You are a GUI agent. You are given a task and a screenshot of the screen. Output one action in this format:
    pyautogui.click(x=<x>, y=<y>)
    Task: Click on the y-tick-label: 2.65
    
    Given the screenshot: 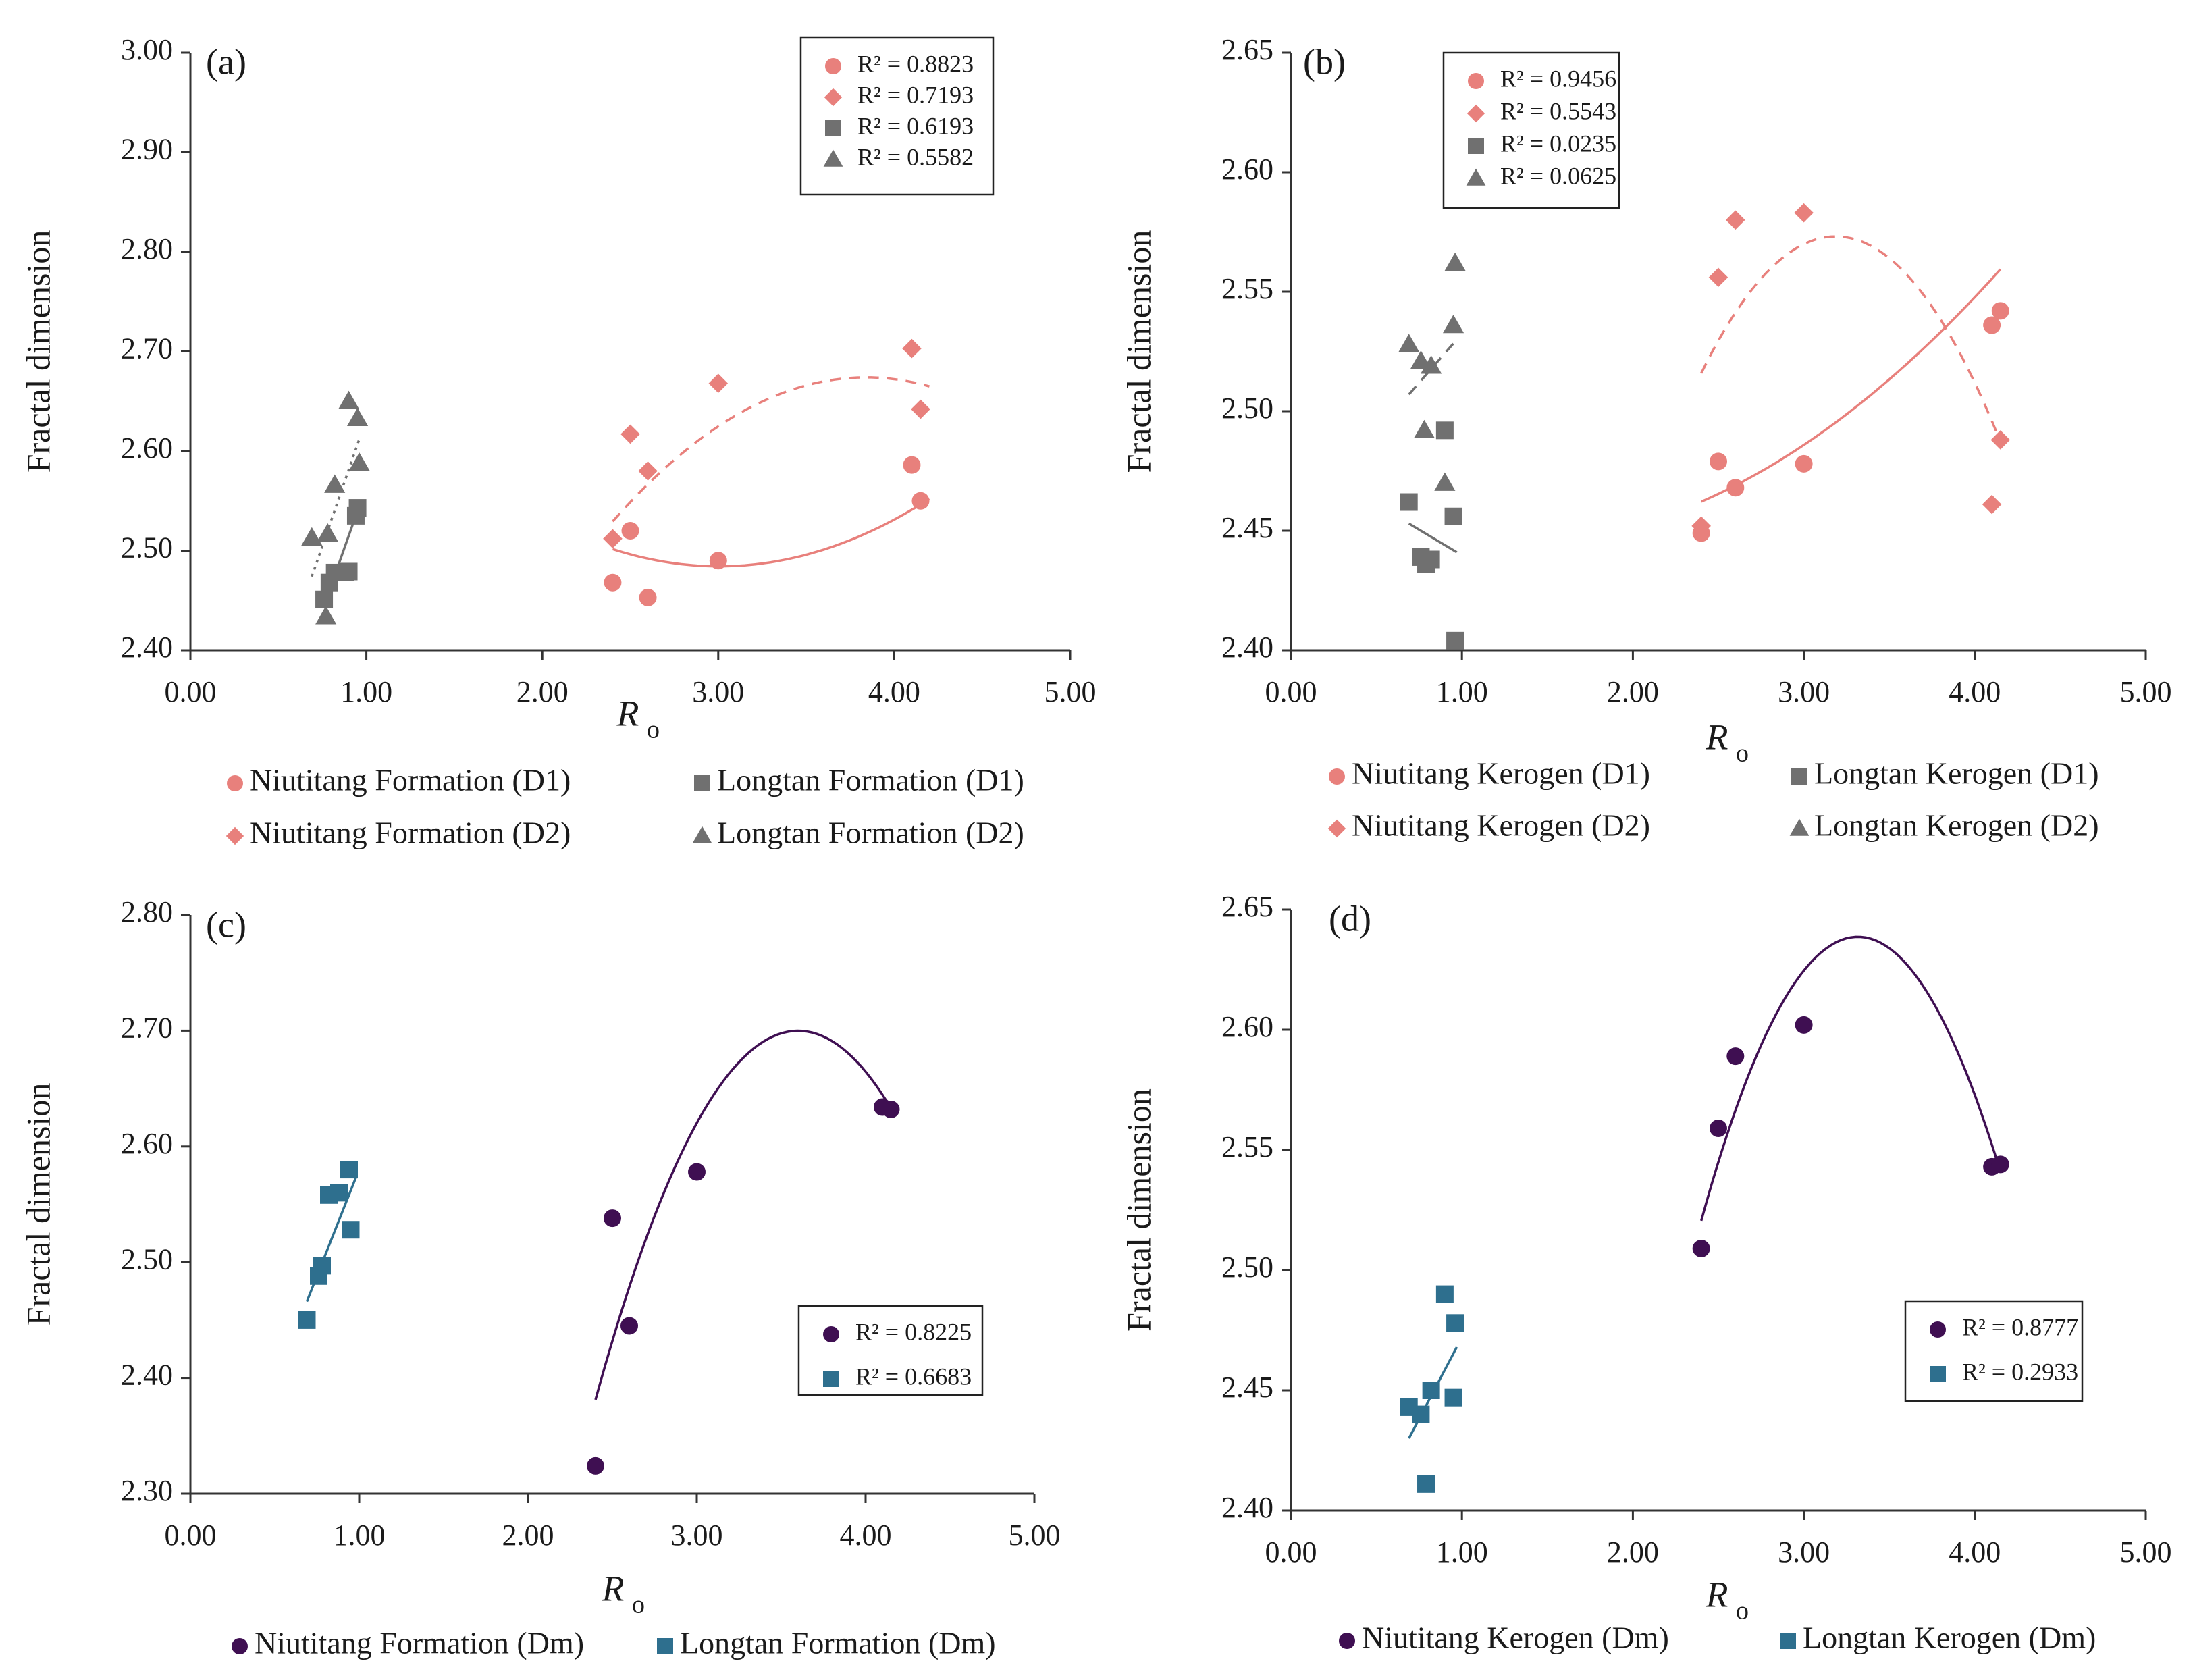 What is the action you would take?
    pyautogui.click(x=1247, y=906)
    